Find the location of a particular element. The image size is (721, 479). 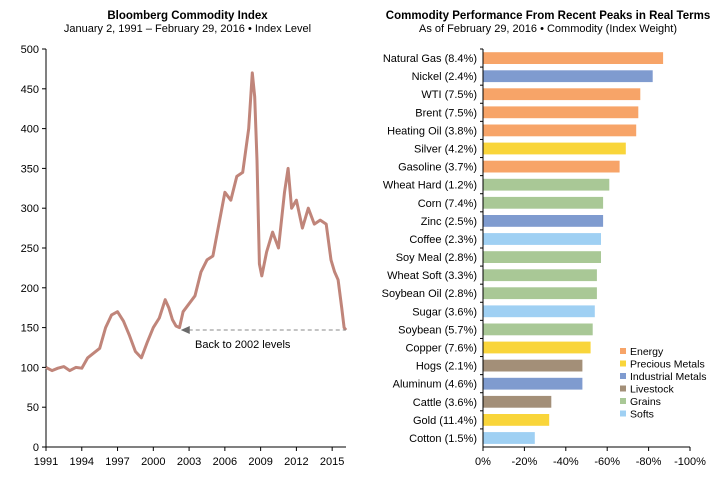

annotation-arrow-icon is located at coordinates (185, 329).